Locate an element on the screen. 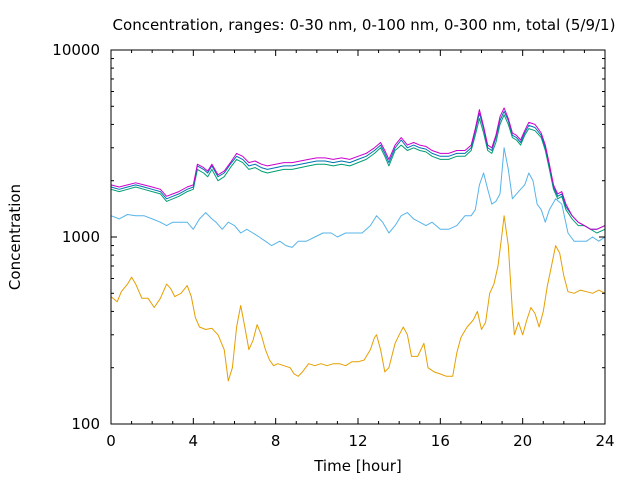  x-tick-label: 12 is located at coordinates (357, 441).